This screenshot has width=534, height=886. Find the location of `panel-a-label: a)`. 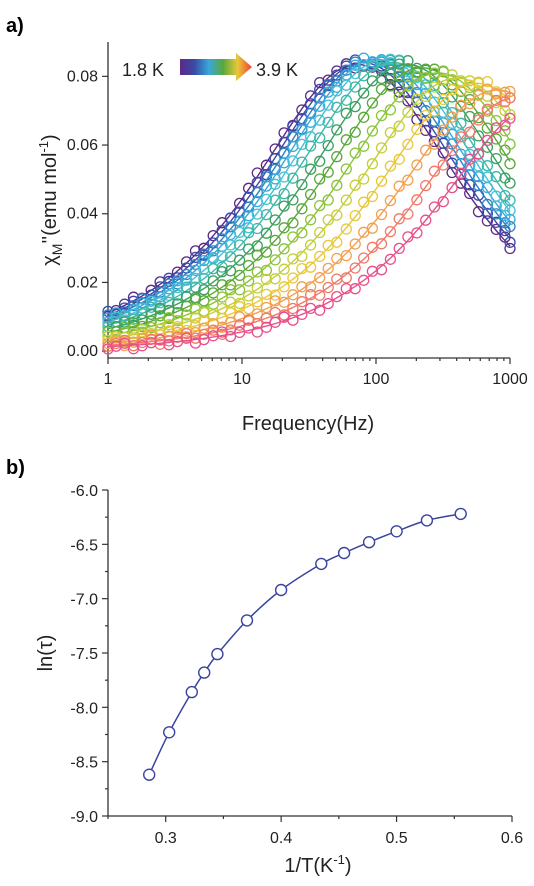

panel-a-label: a) is located at coordinates (15, 26).